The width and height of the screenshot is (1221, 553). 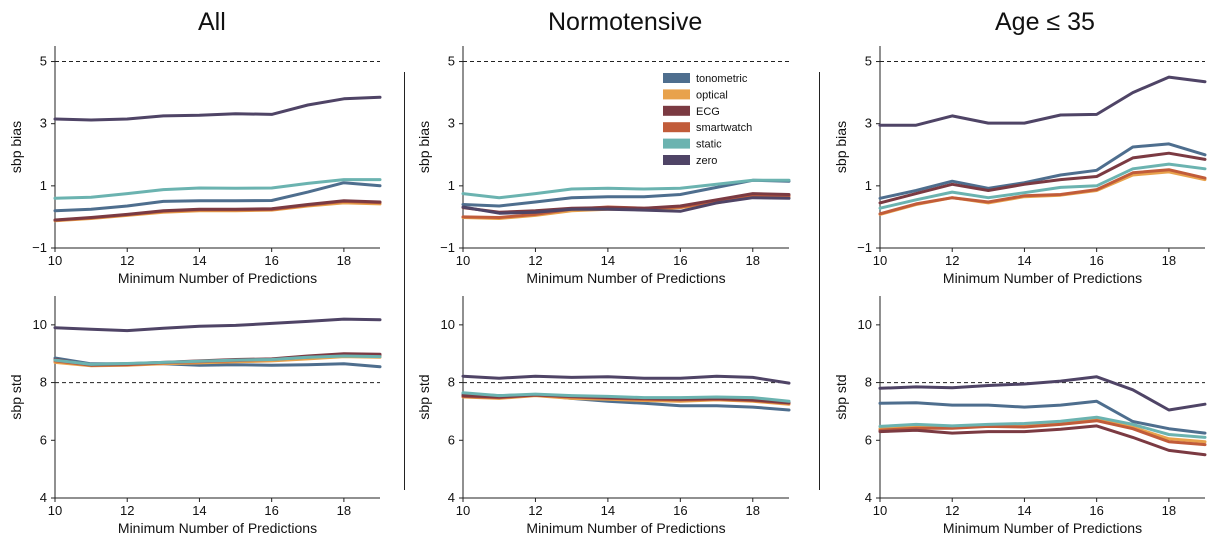 I want to click on legend-label-zero: zero, so click(x=706, y=161).